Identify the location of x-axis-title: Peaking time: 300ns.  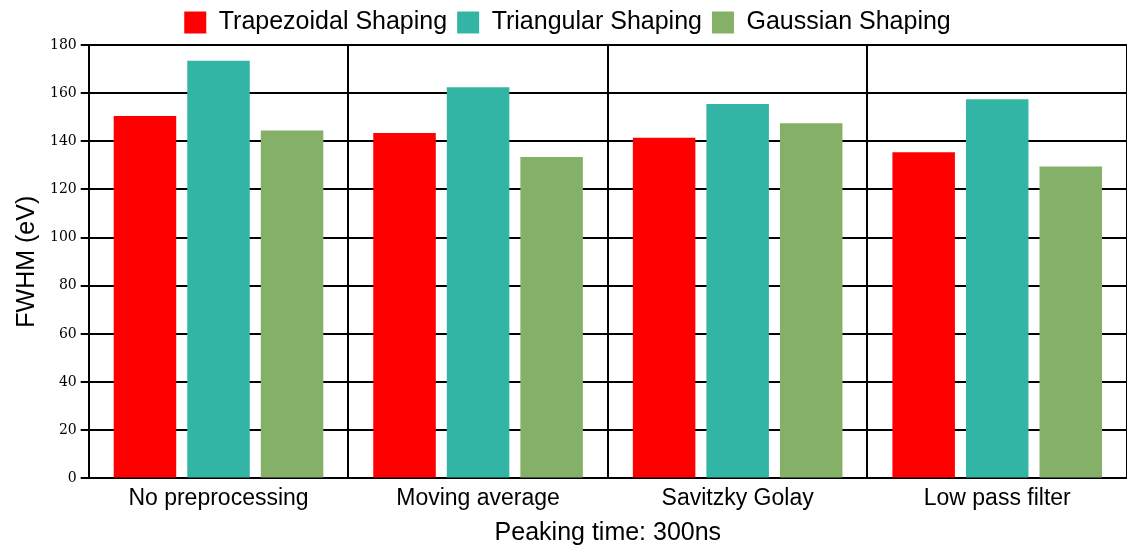
(608, 530).